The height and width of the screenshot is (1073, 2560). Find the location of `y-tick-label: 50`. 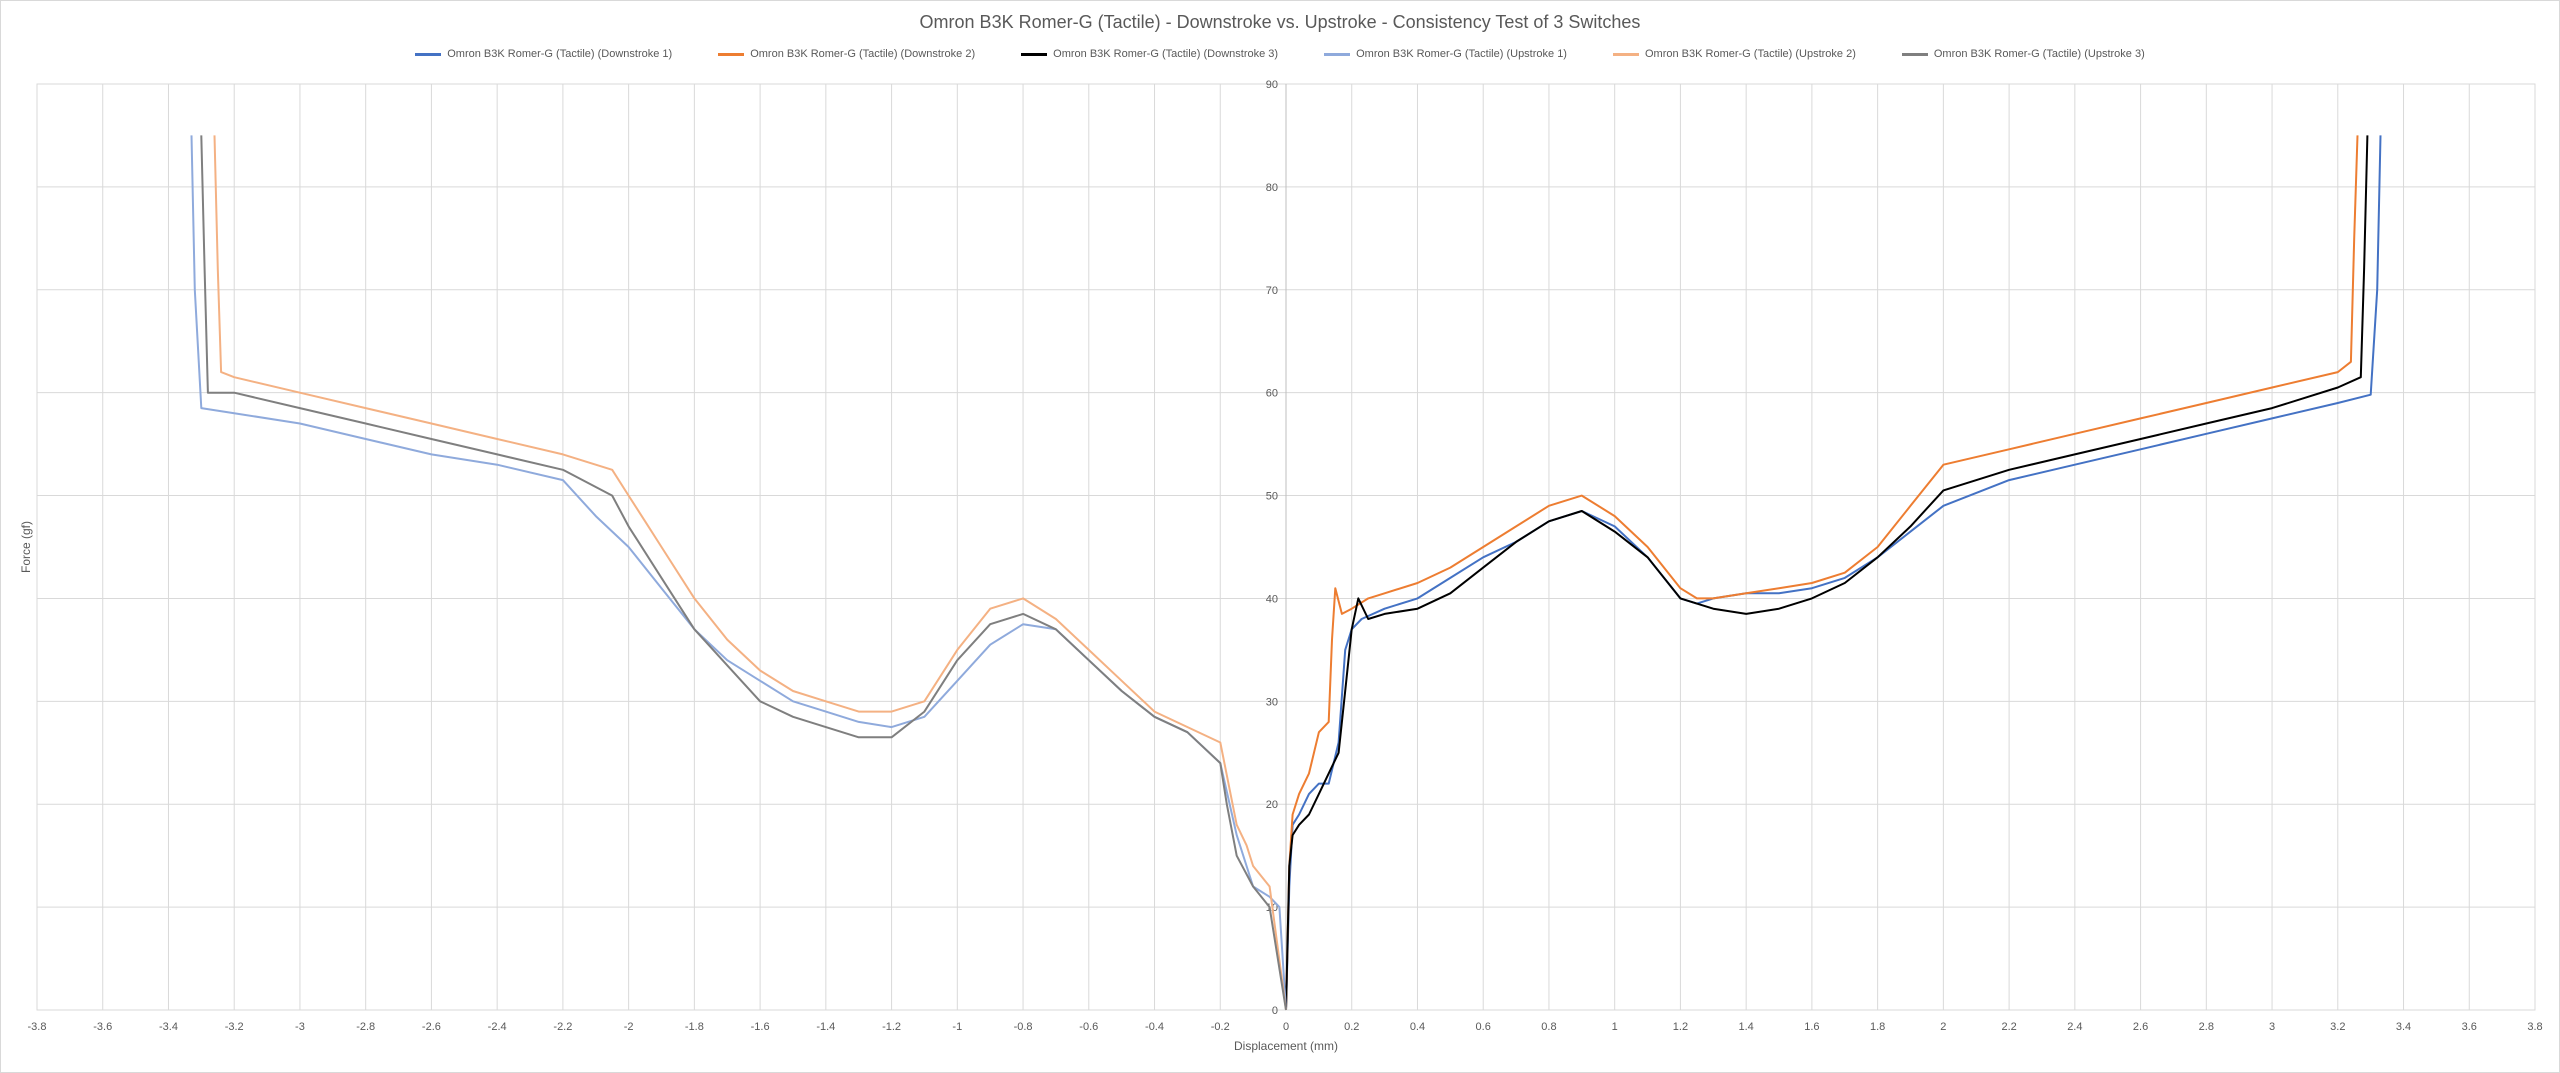

y-tick-label: 50 is located at coordinates (1272, 497).